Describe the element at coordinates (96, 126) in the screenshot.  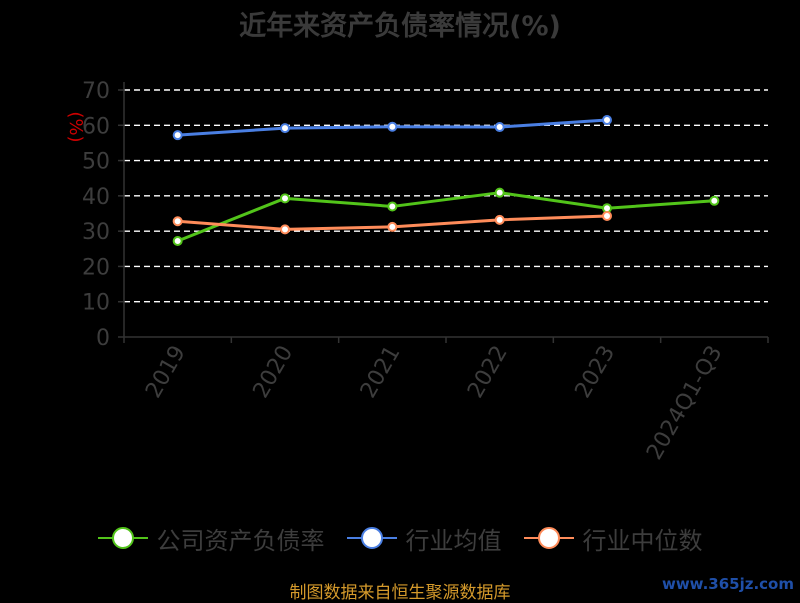
I see `y-tick-label: 60` at that location.